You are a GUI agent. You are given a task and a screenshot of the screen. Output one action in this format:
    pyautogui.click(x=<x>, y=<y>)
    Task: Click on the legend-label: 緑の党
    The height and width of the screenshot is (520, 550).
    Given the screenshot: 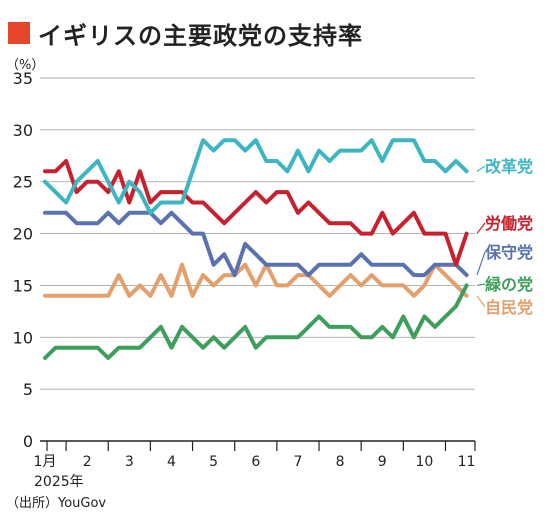 What is the action you would take?
    pyautogui.click(x=509, y=284)
    